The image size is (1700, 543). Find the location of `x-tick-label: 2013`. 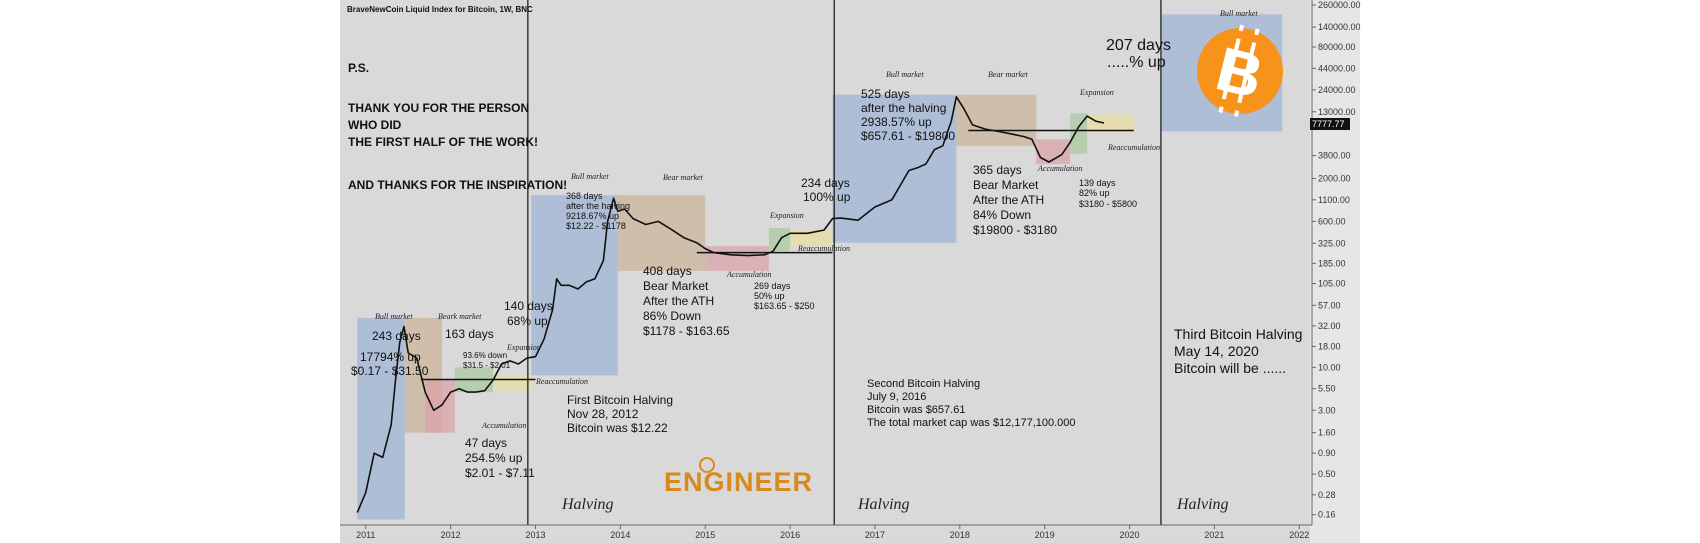

x-tick-label: 2013 is located at coordinates (535, 535).